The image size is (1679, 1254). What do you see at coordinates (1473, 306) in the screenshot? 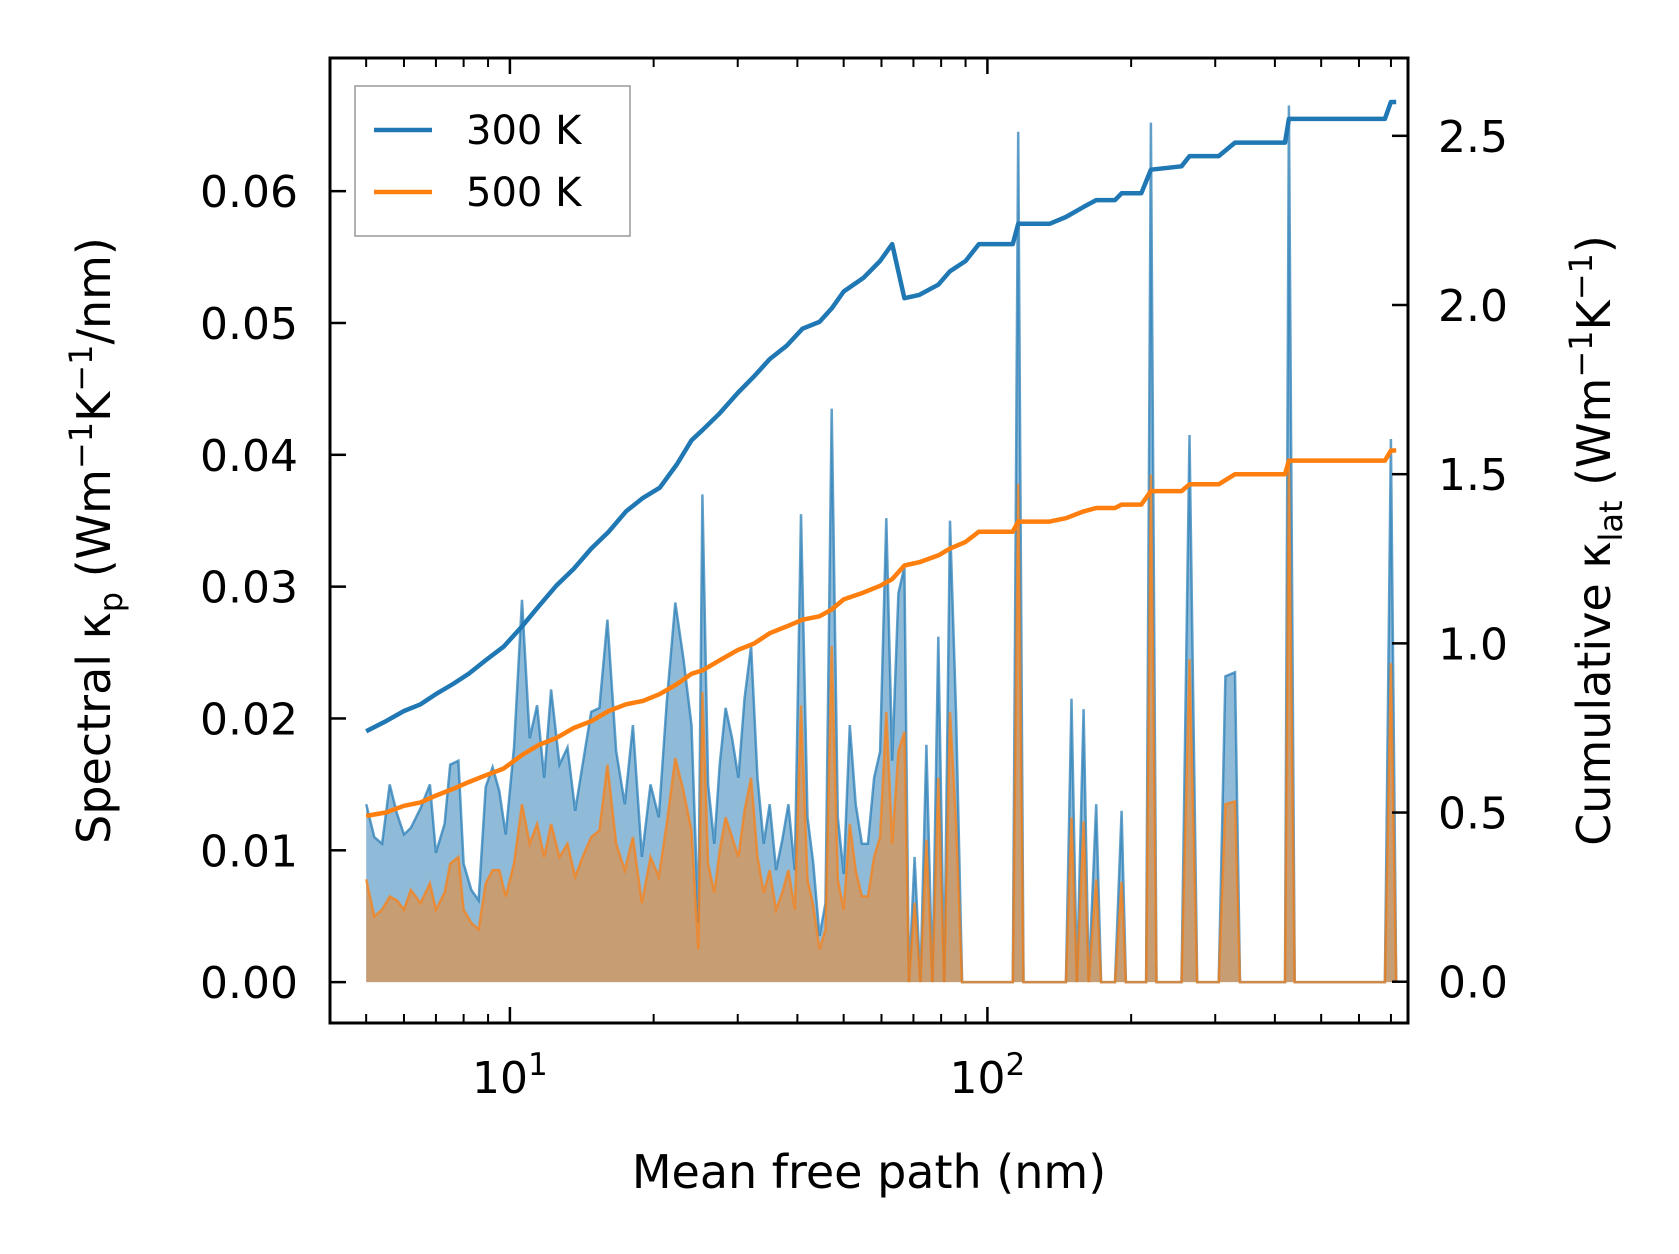
I see `right-tick-label-4: 2.0` at bounding box center [1473, 306].